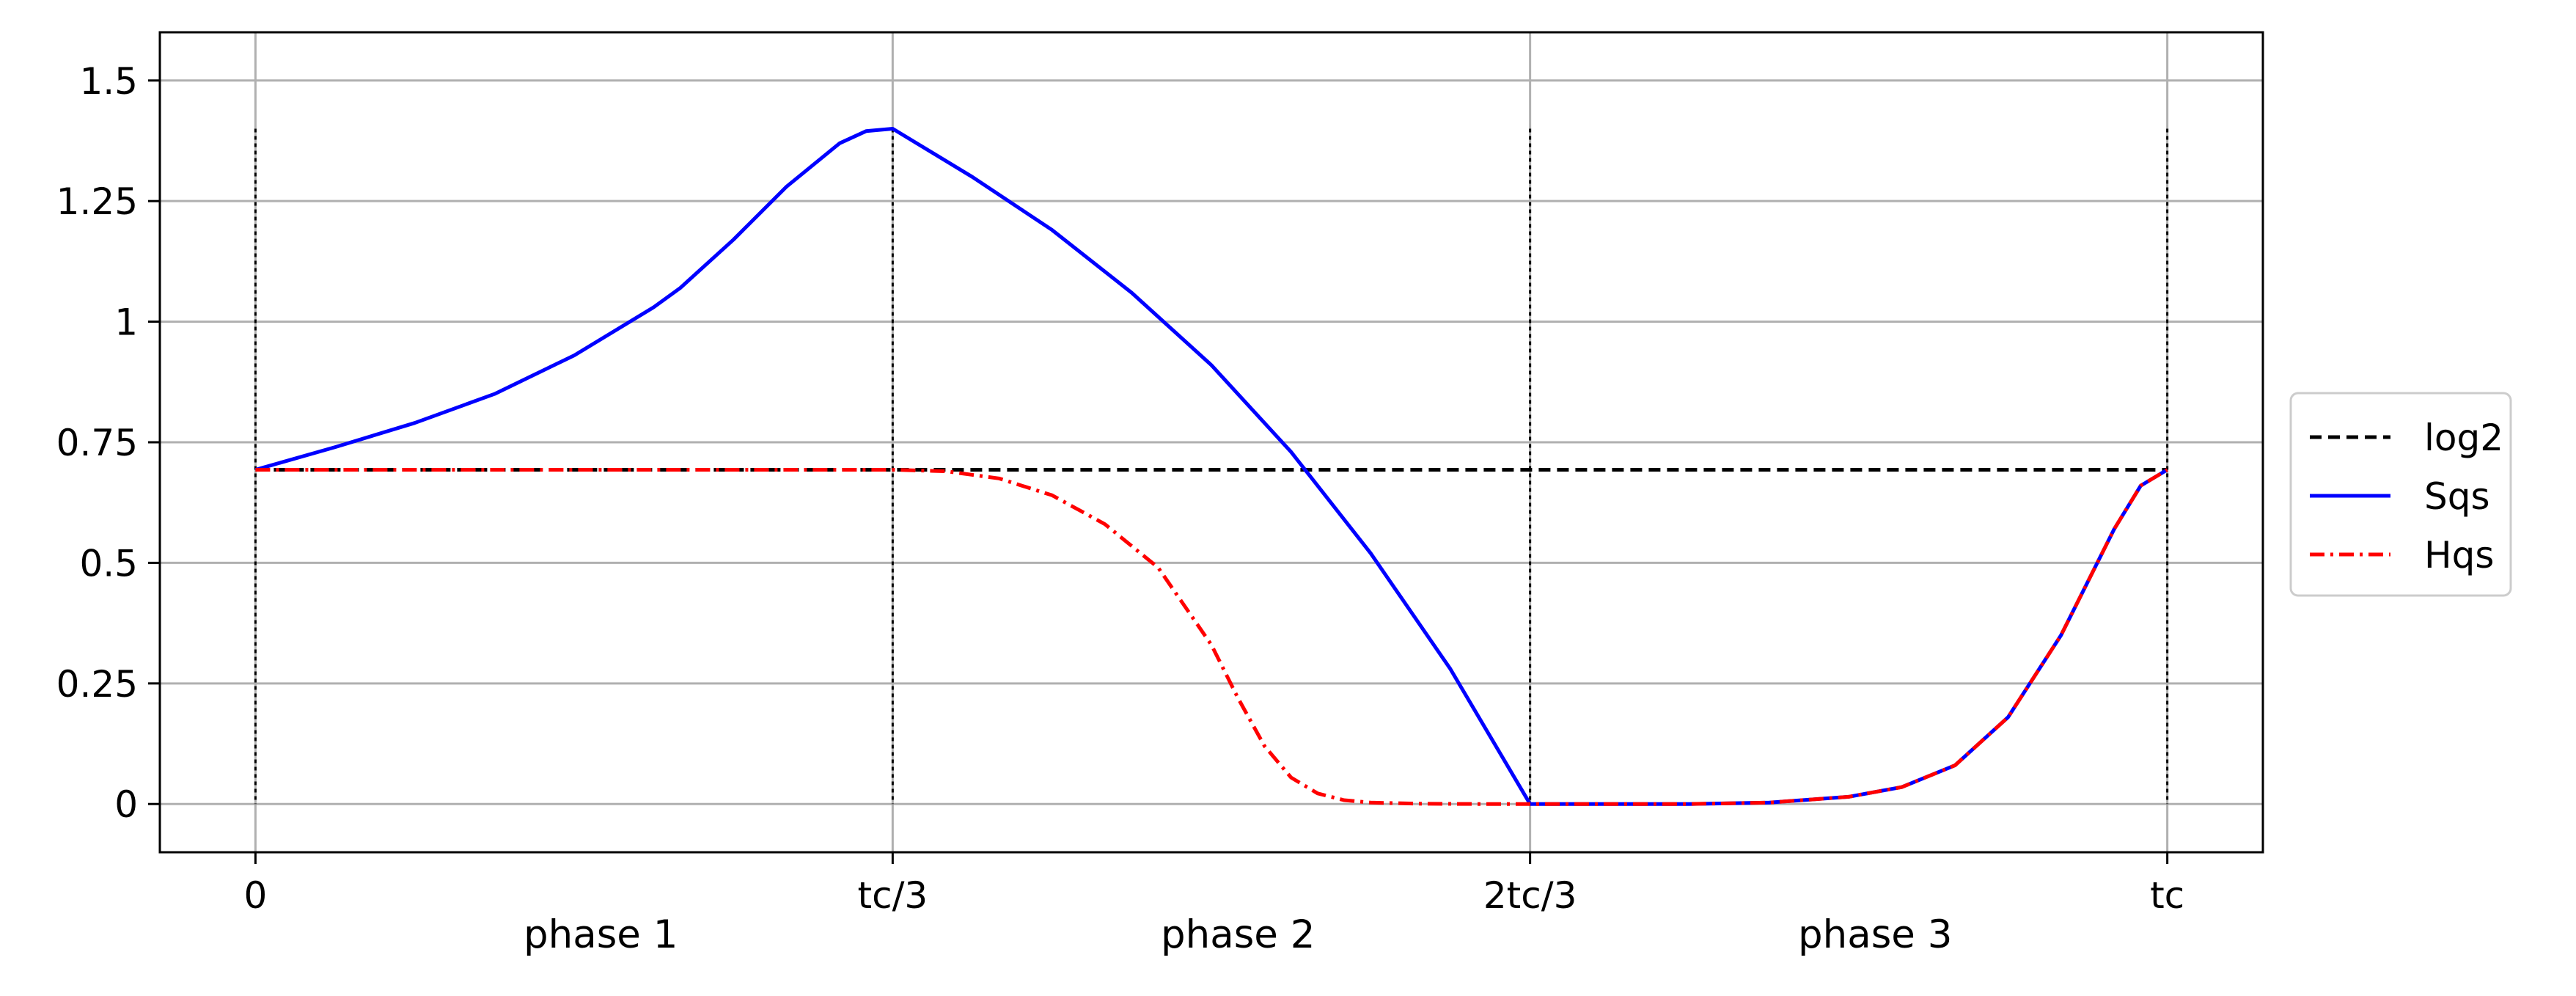  Describe the element at coordinates (255, 895) in the screenshot. I see `x-tick-label-0: 0` at that location.